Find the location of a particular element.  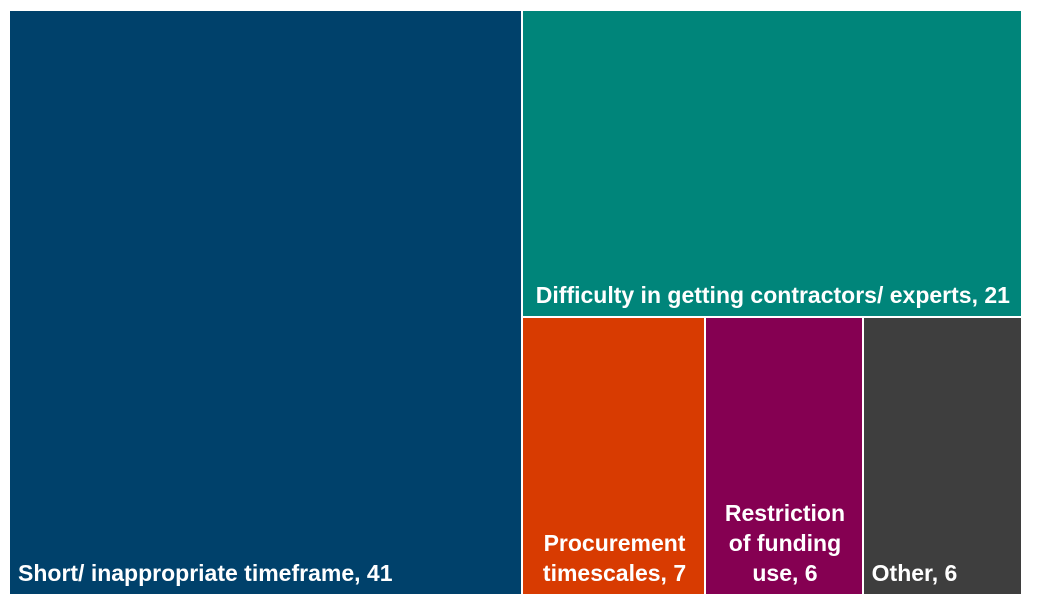

tile-label-other: Other, 6 is located at coordinates (914, 572).